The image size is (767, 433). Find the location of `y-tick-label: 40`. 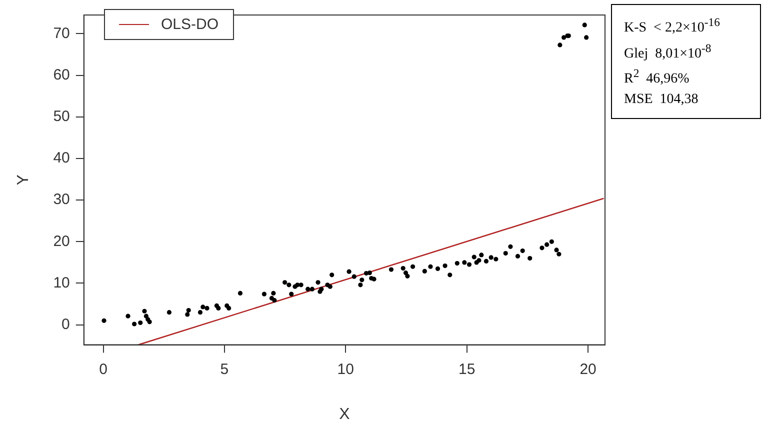

y-tick-label: 40 is located at coordinates (61, 158).